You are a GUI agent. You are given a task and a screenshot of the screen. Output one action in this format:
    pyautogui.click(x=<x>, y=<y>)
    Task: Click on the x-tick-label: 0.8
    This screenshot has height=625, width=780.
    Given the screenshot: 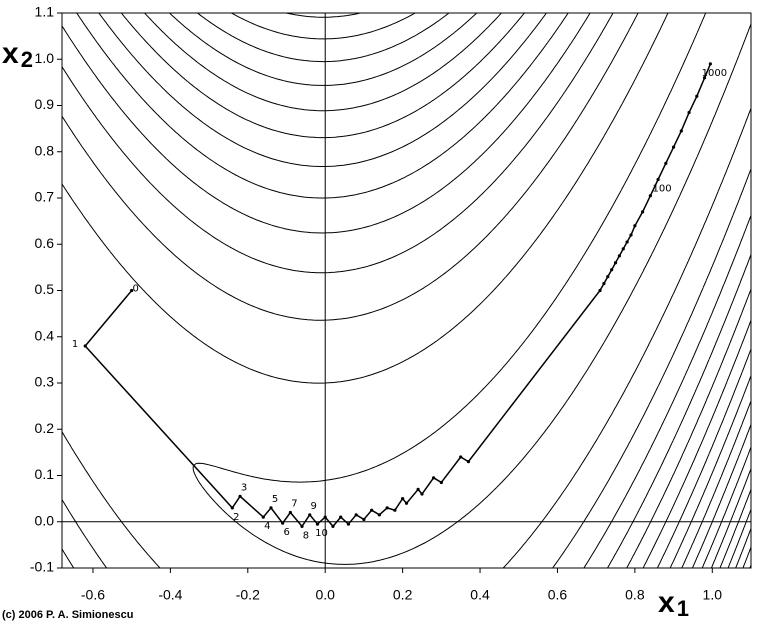 What is the action you would take?
    pyautogui.click(x=635, y=595)
    